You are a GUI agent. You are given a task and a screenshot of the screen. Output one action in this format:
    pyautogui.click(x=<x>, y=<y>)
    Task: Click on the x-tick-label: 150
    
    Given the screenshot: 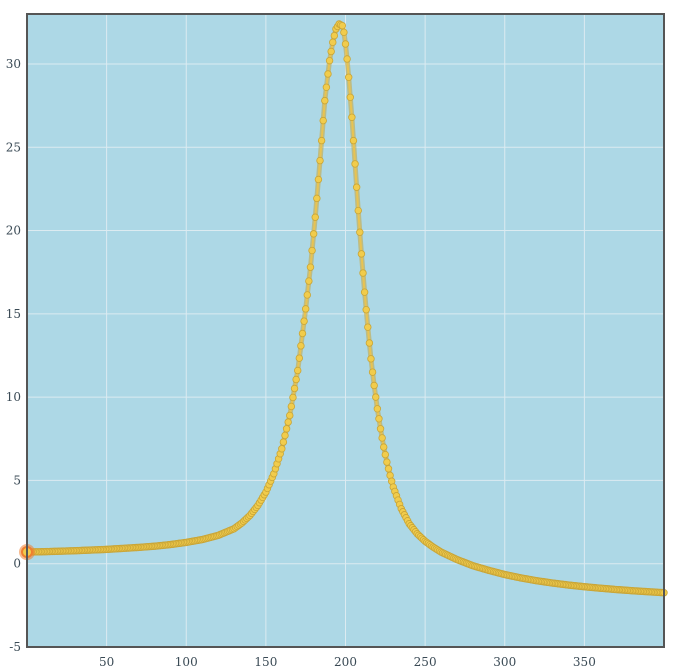 What is the action you would take?
    pyautogui.click(x=265, y=662)
    